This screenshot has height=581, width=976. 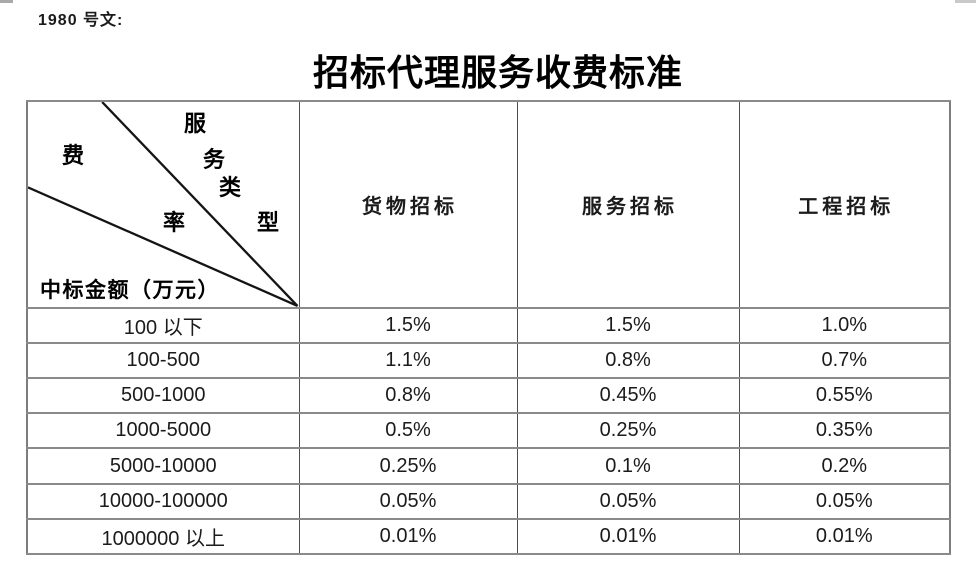 I want to click on services-rate-cell: 0.1%, so click(x=628, y=466).